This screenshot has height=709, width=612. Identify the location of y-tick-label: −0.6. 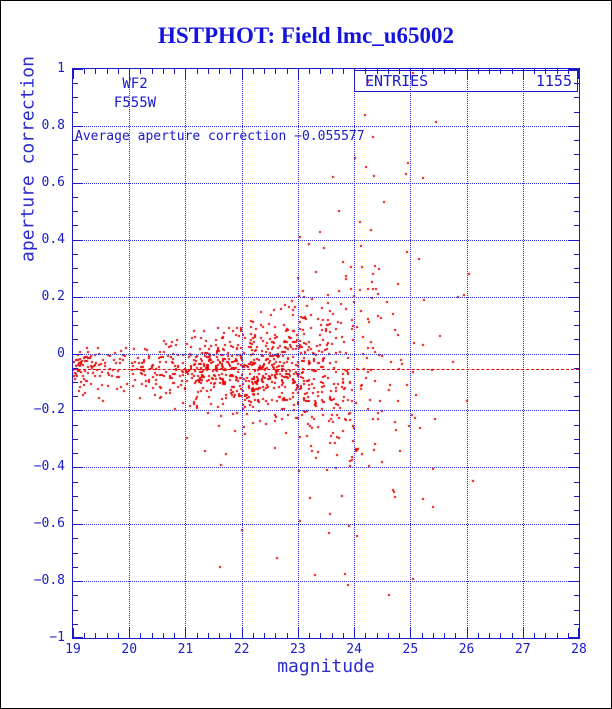
(49, 524).